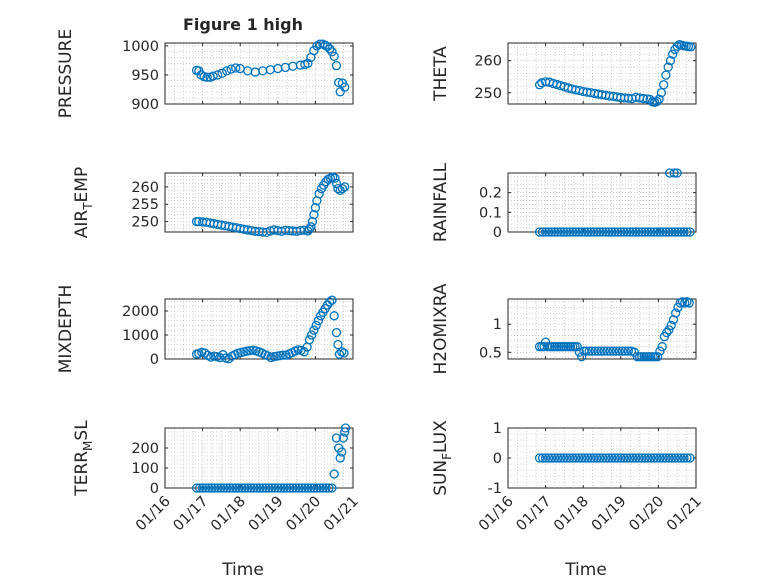 The width and height of the screenshot is (778, 583). Describe the element at coordinates (259, 329) in the screenshot. I see `axes-box` at that location.